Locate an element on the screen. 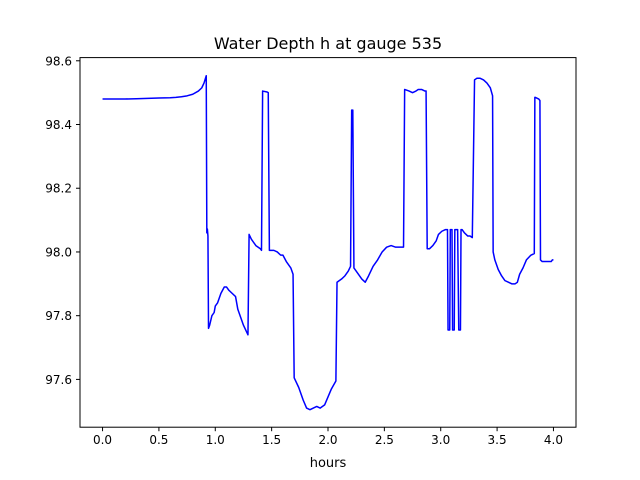 The height and width of the screenshot is (480, 640). y-tick-label: 98.4 is located at coordinates (58, 125).